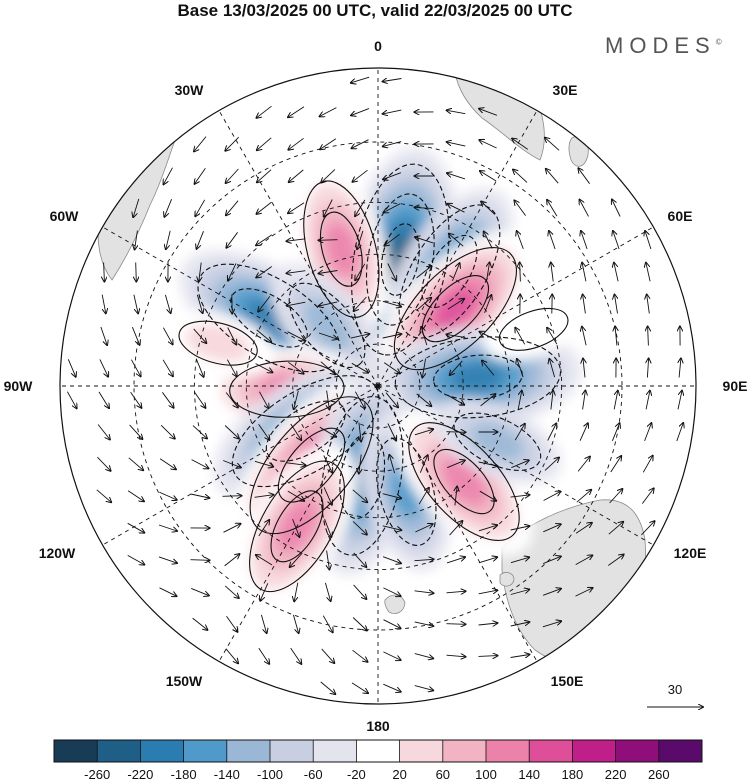 The width and height of the screenshot is (750, 783). Describe the element at coordinates (399, 774) in the screenshot. I see `colorbar-label: 20` at that location.